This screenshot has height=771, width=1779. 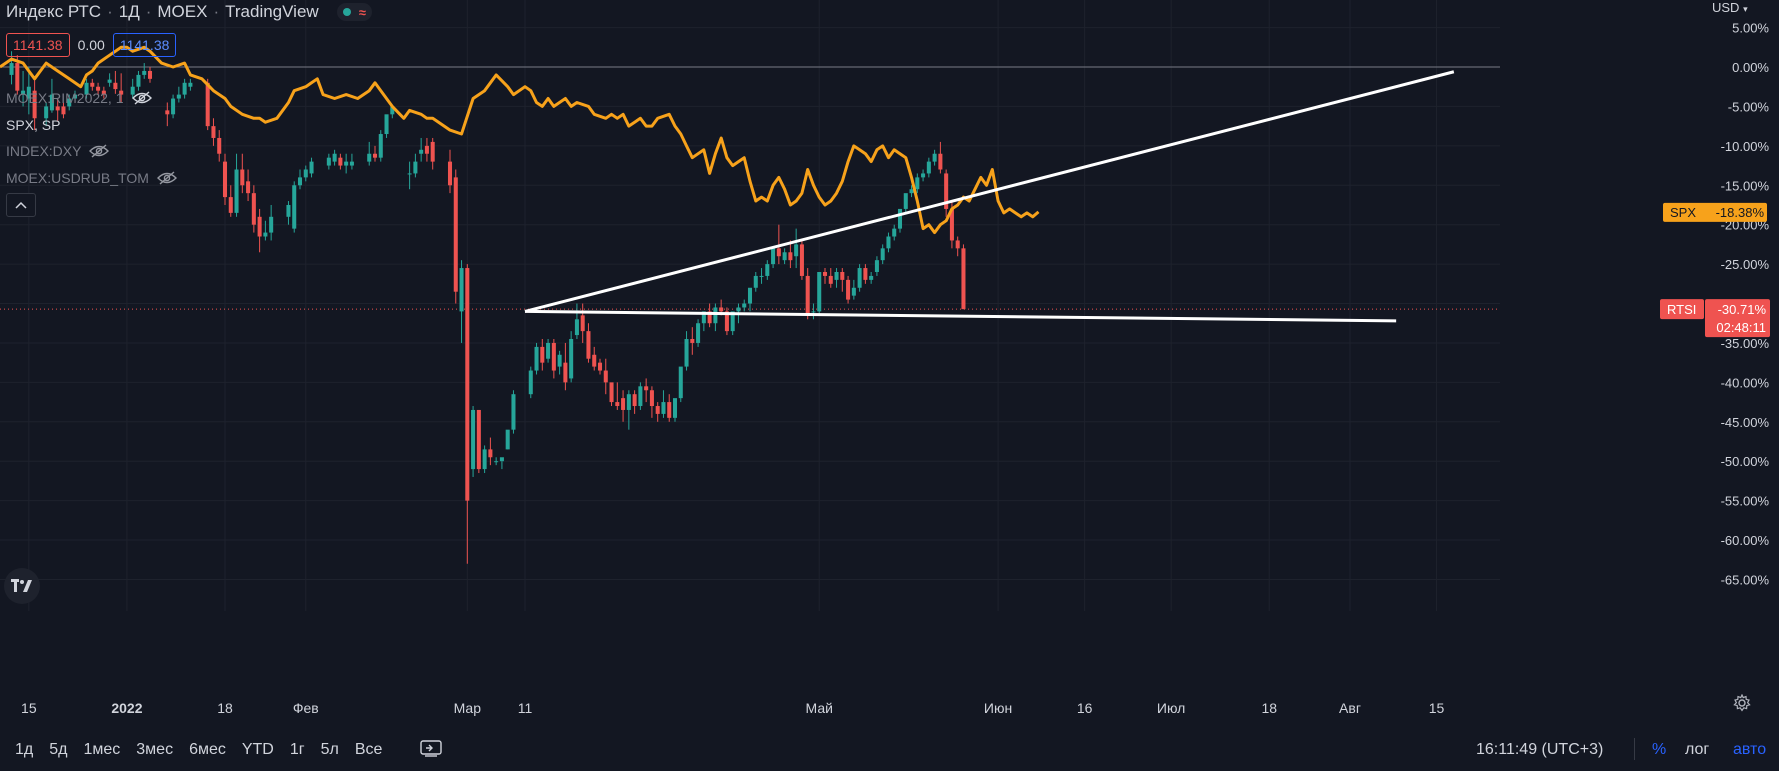 What do you see at coordinates (207, 749) in the screenshot?
I see `timeframe-6m: 6мес` at bounding box center [207, 749].